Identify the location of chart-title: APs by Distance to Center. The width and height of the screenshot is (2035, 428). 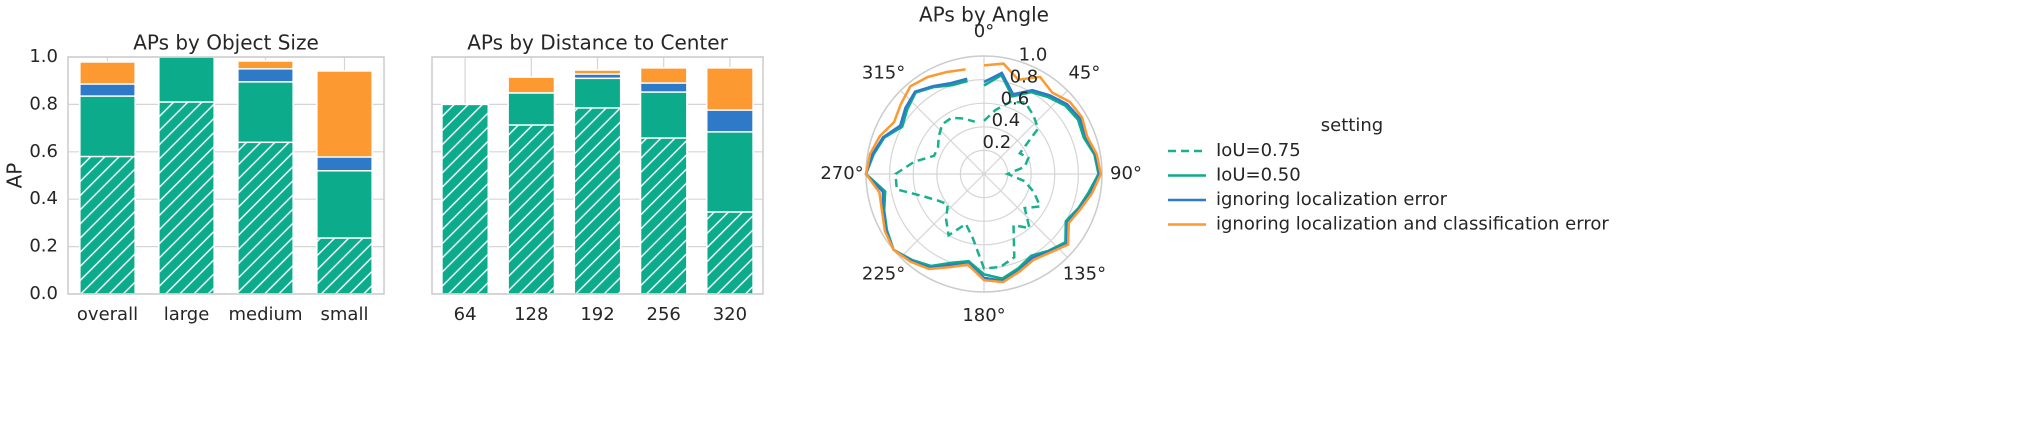
(597, 43).